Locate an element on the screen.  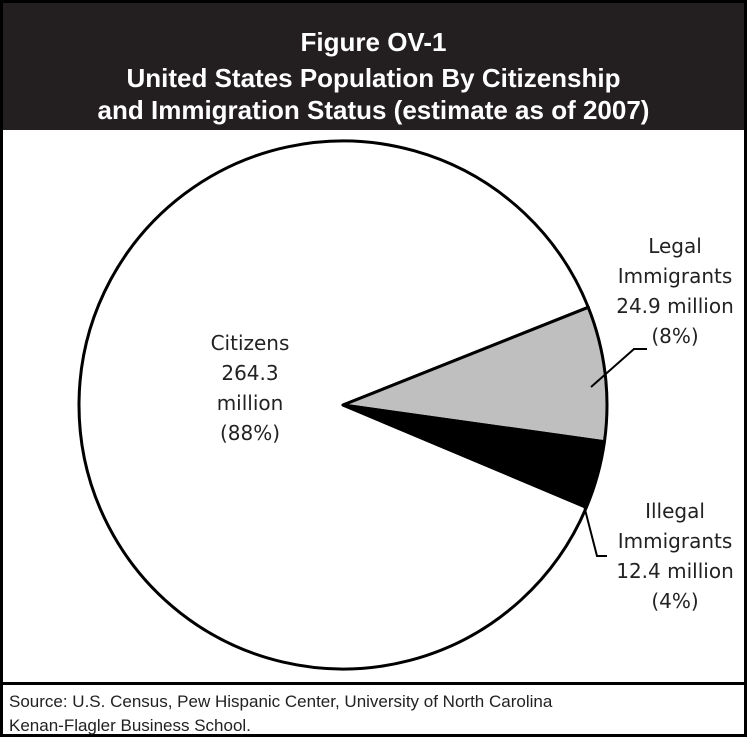
legal-immigrants-label: Legal Immigrants 24.9 million (8%) is located at coordinates (675, 291).